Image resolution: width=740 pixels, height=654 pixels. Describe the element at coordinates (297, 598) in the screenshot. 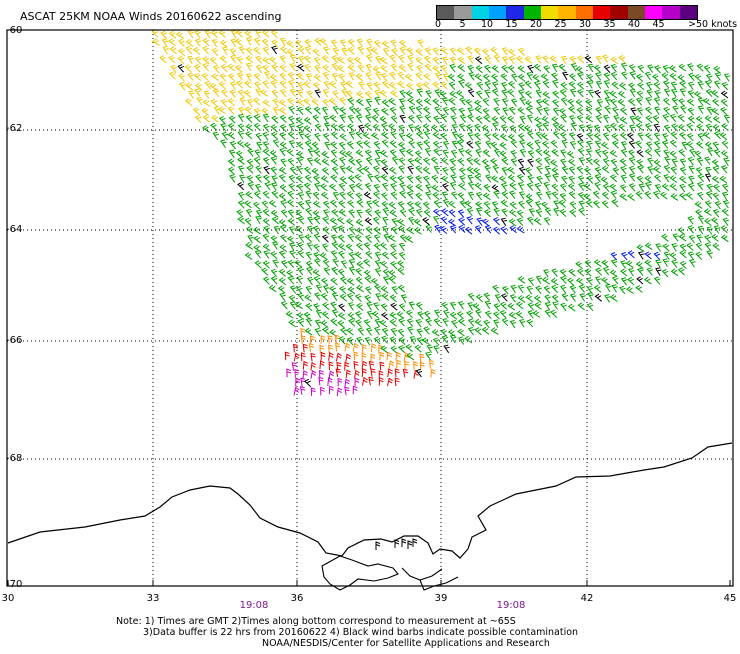

I see `lon-label-36: 36` at that location.